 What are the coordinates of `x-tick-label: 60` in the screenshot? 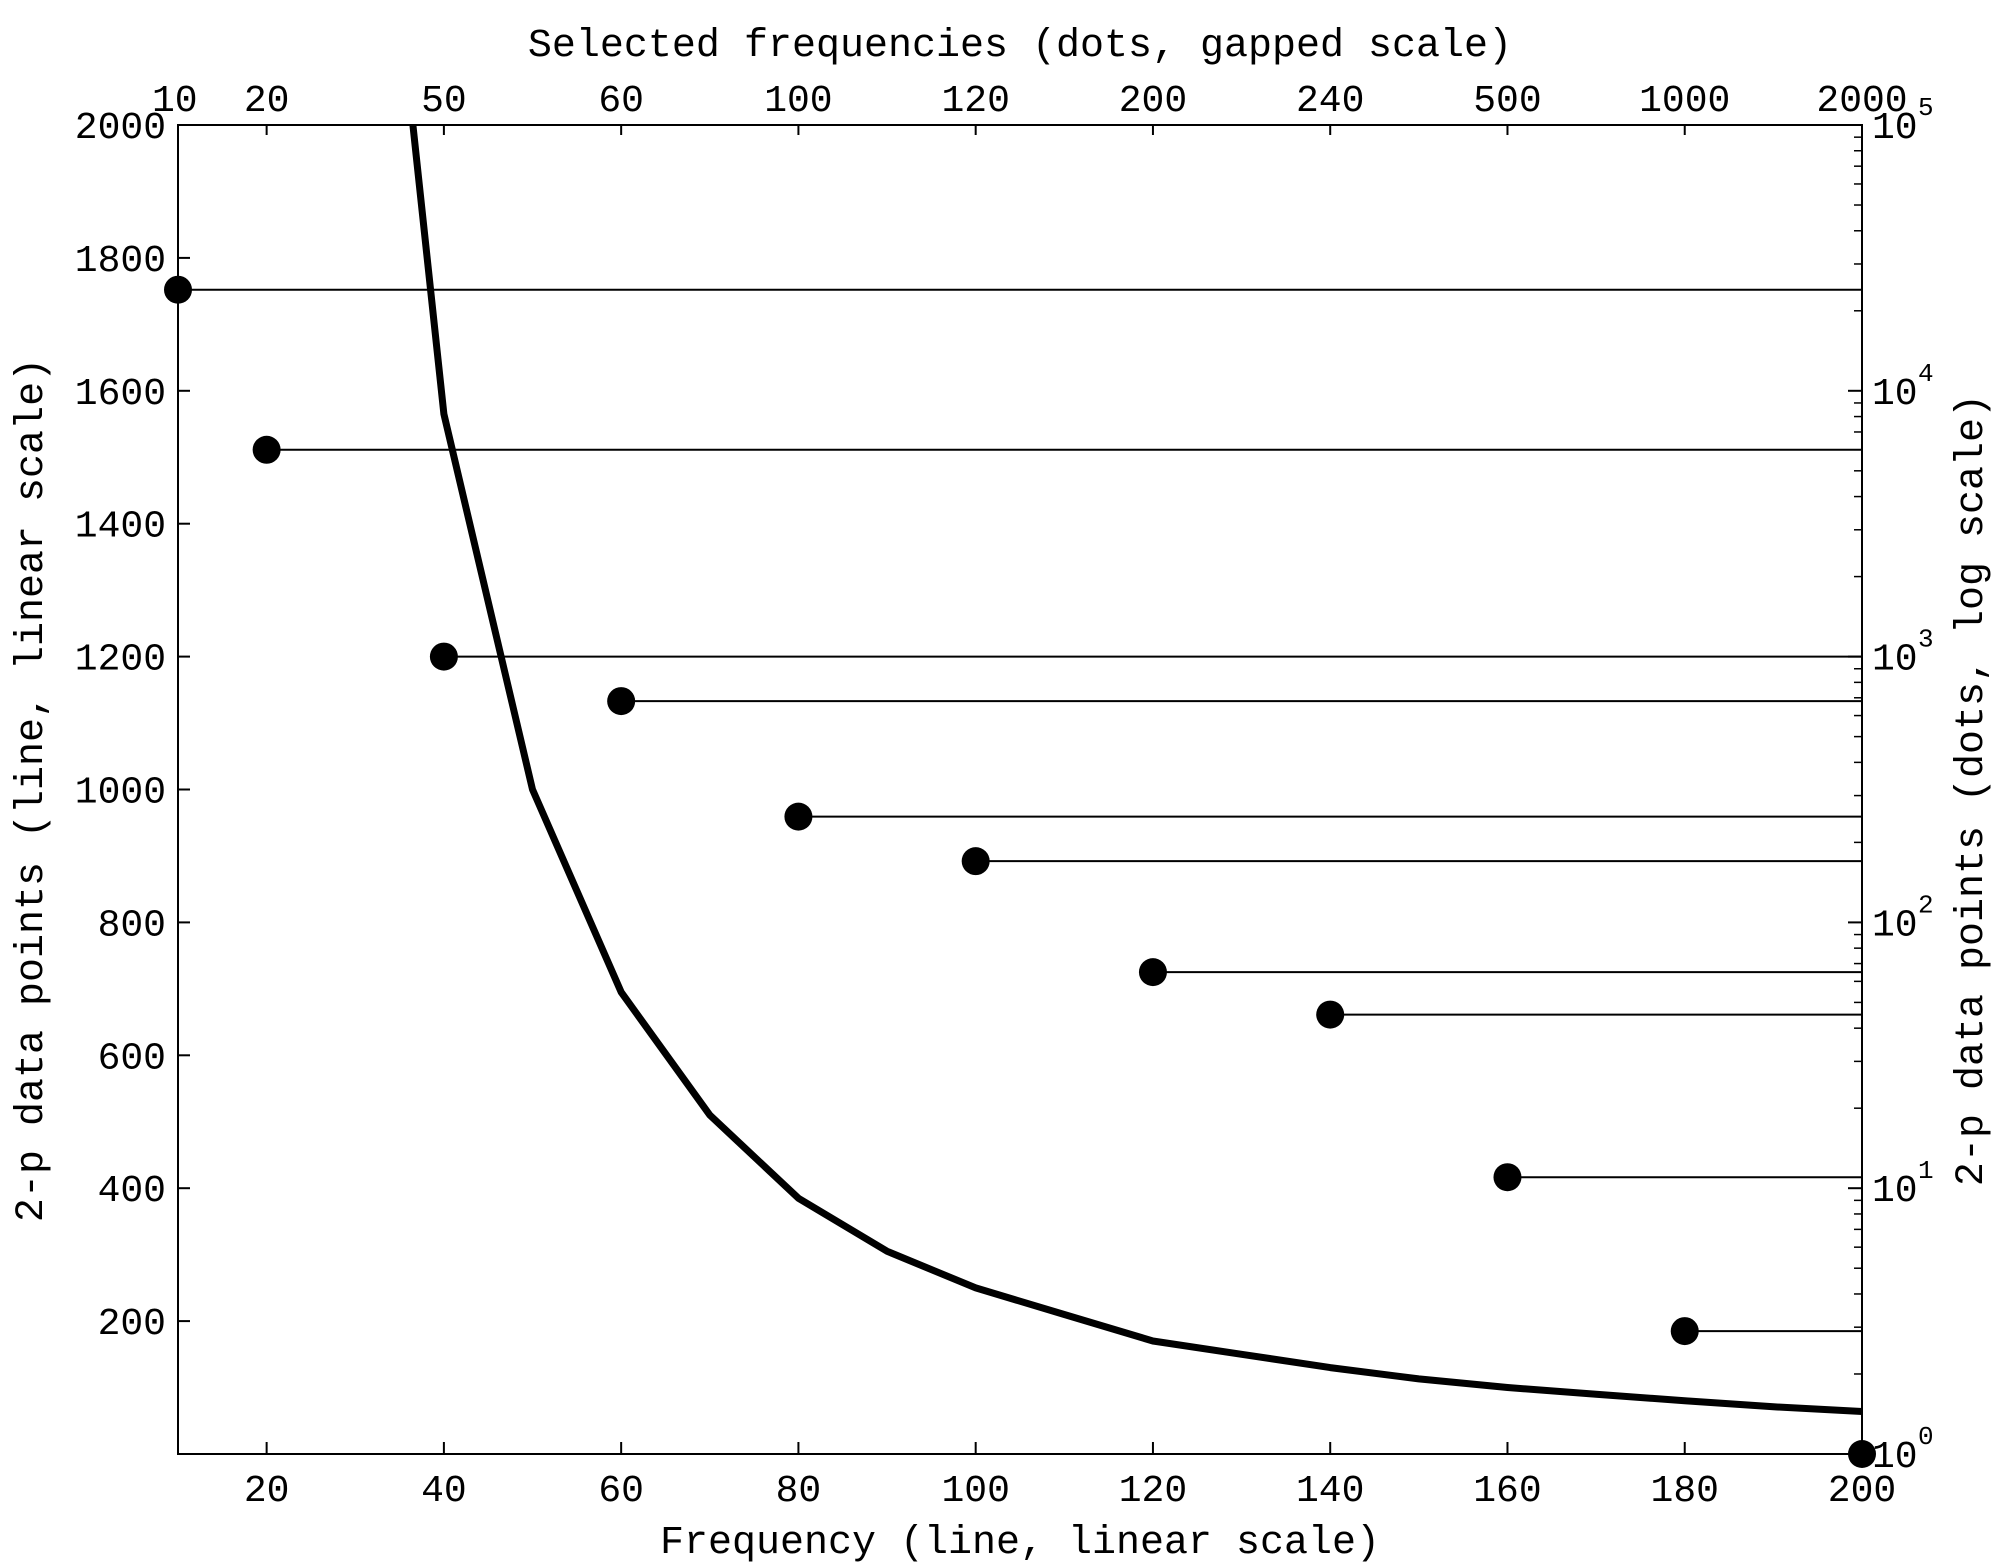 It's located at (621, 1491).